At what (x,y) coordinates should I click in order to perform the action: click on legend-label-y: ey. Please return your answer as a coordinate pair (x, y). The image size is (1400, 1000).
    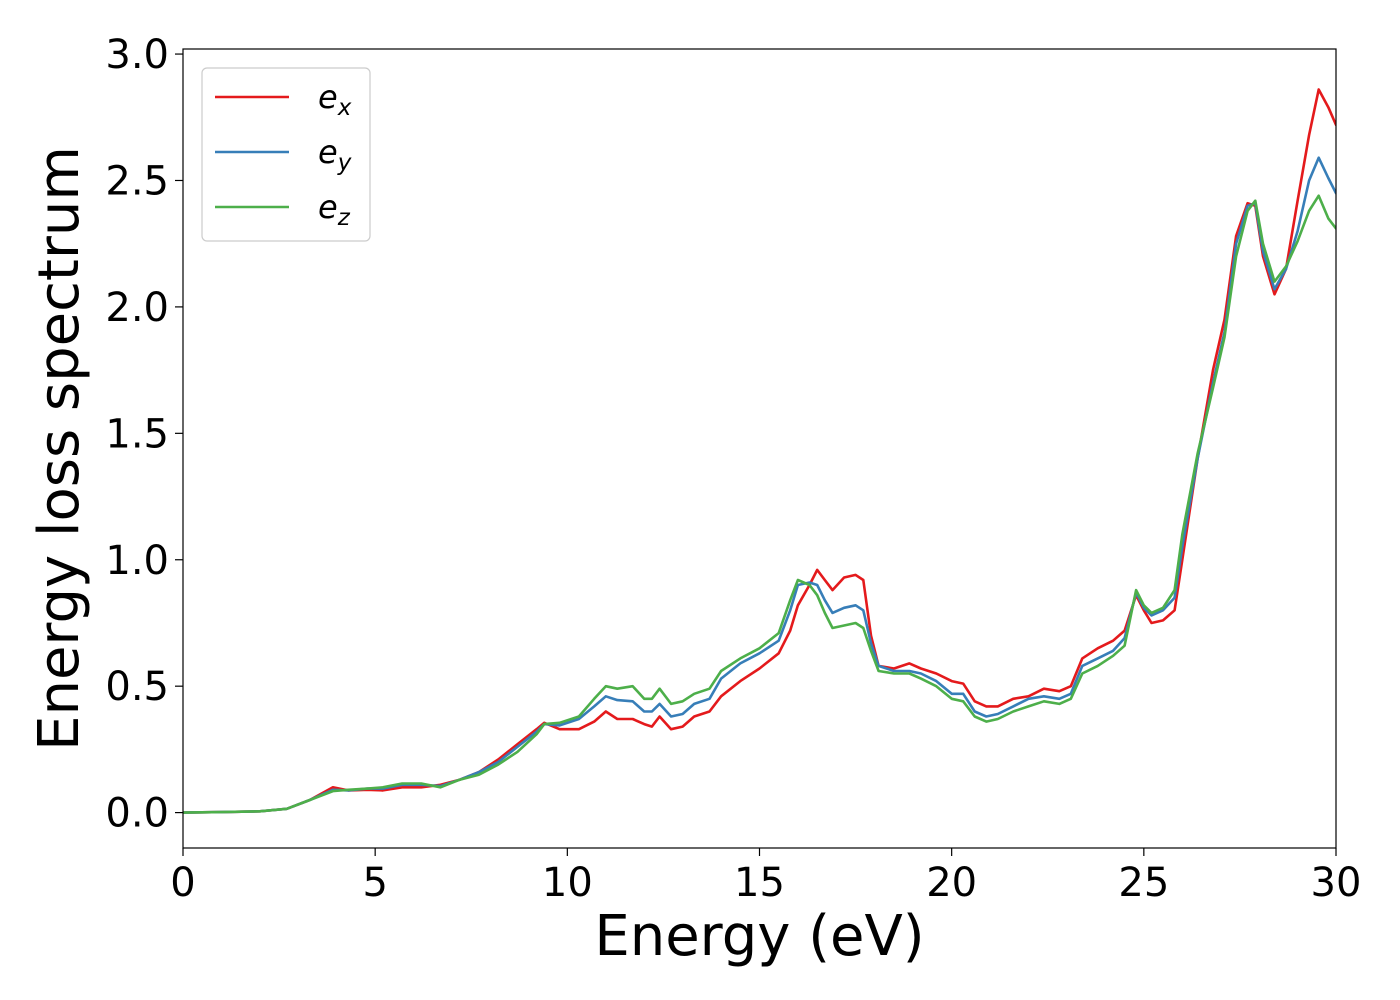
    Looking at the image, I should click on (335, 154).